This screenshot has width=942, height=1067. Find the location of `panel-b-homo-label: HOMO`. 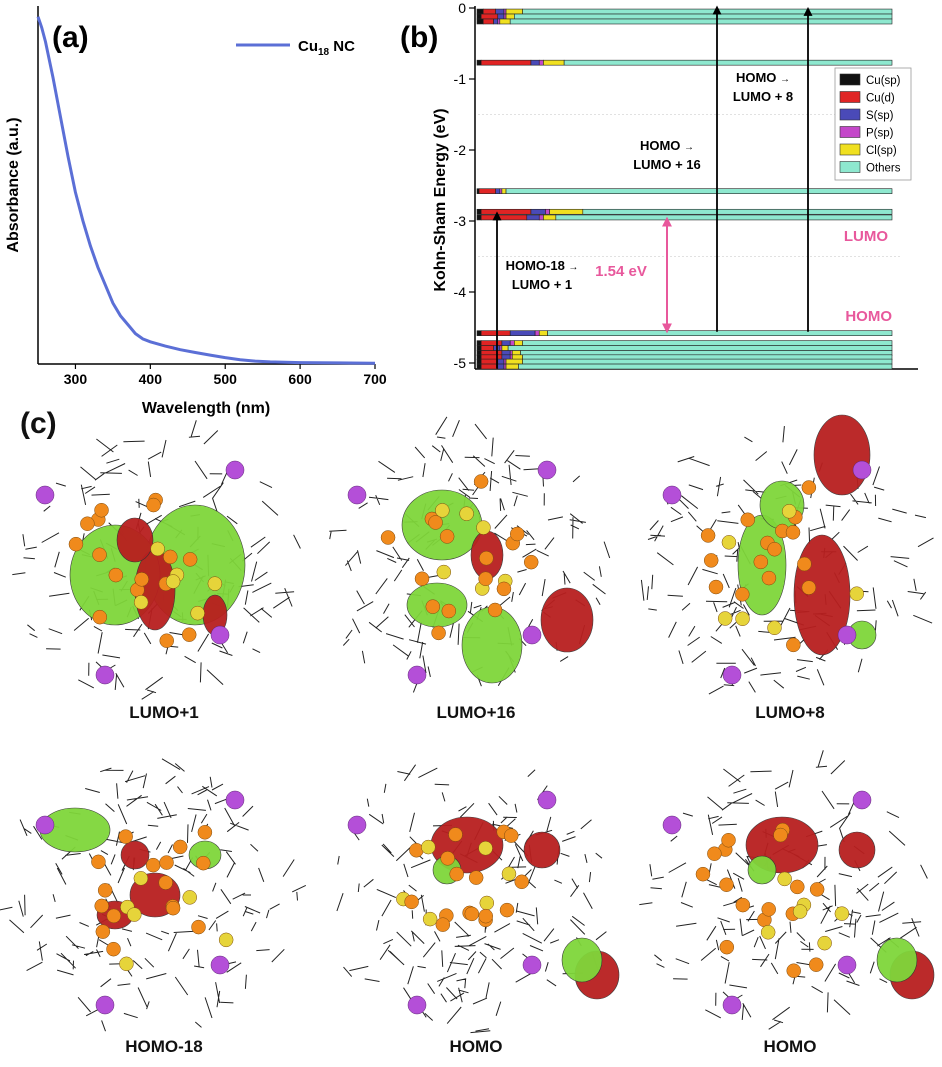

panel-b-homo-label: HOMO is located at coordinates (868, 316).